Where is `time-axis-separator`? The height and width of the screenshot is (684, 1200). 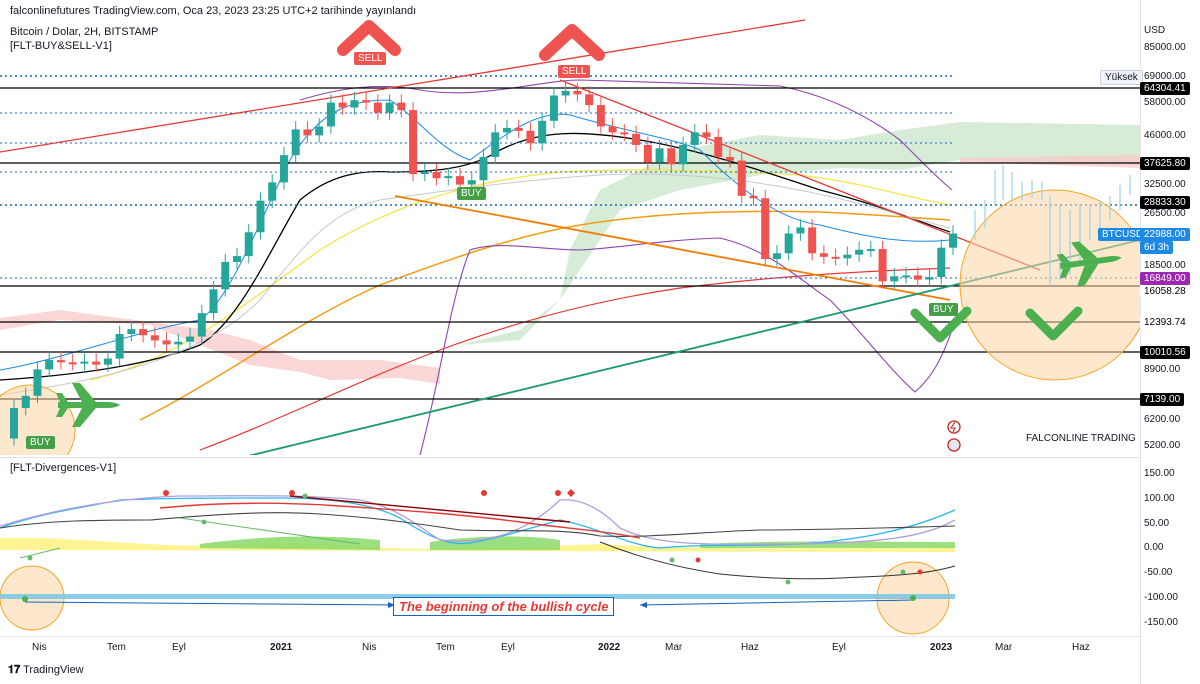 time-axis-separator is located at coordinates (570, 636).